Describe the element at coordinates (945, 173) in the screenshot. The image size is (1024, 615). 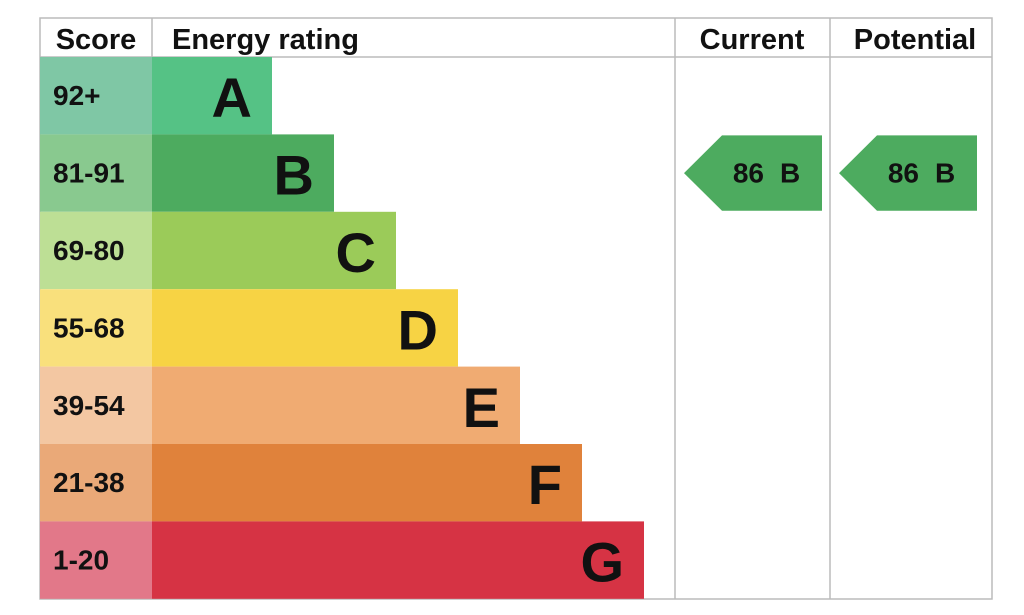
I see `potential-letter: B` at that location.